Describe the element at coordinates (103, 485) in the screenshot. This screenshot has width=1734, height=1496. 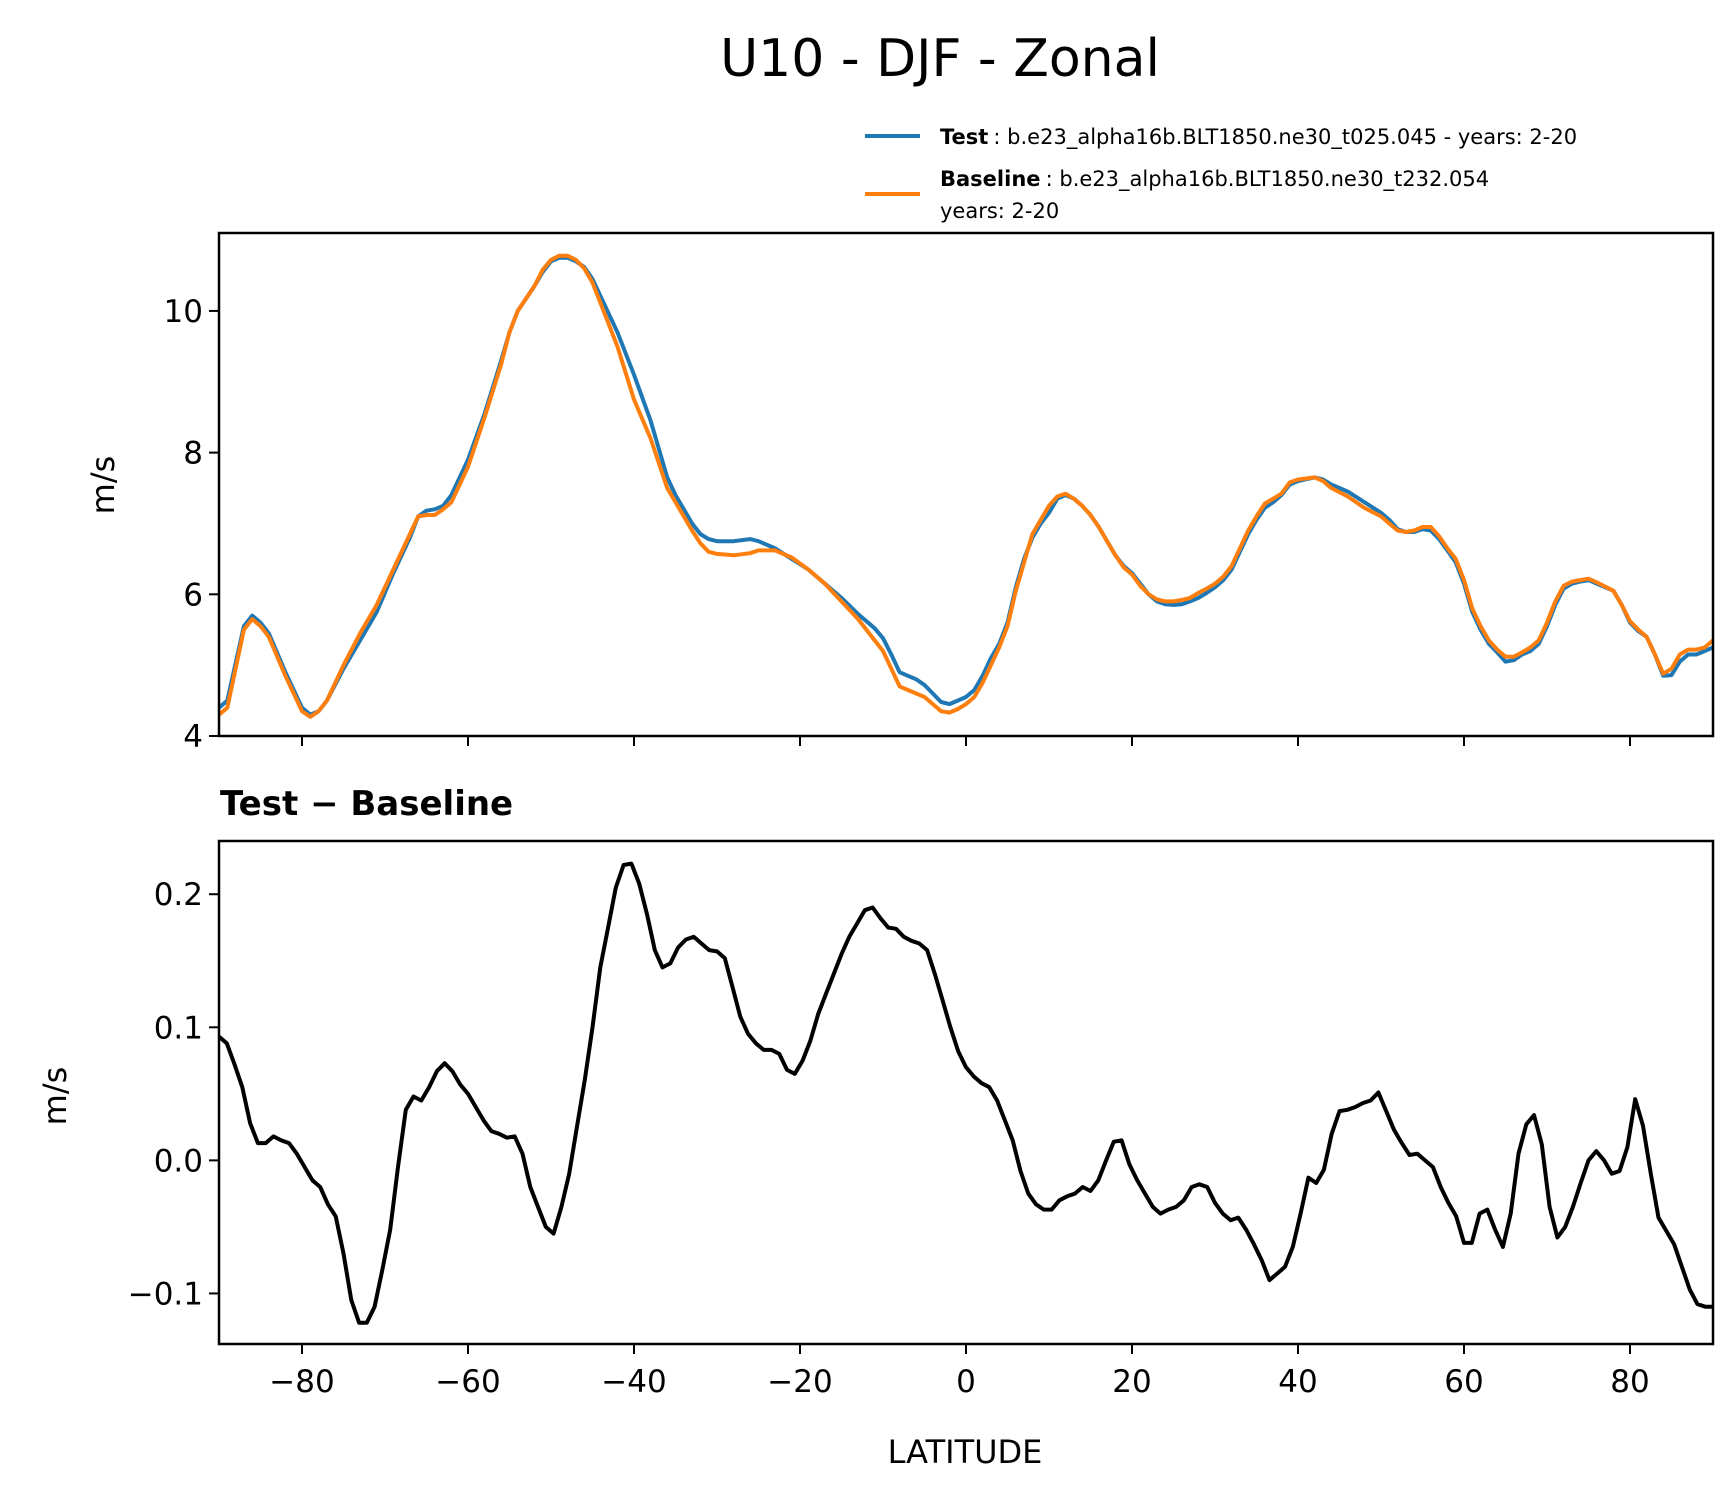
I see `top-y-axis-label: m/s` at that location.